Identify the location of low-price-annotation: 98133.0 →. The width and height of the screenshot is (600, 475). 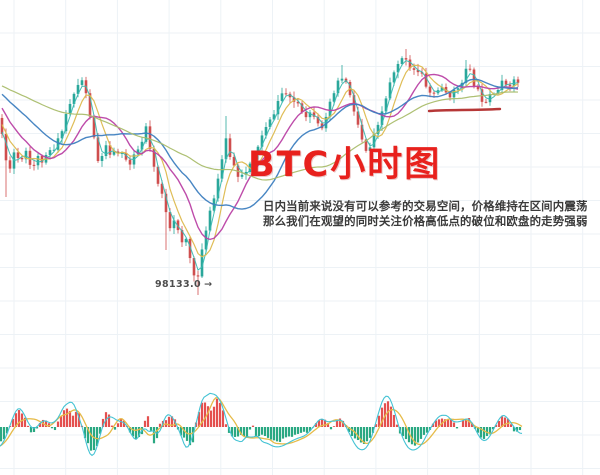
(183, 284).